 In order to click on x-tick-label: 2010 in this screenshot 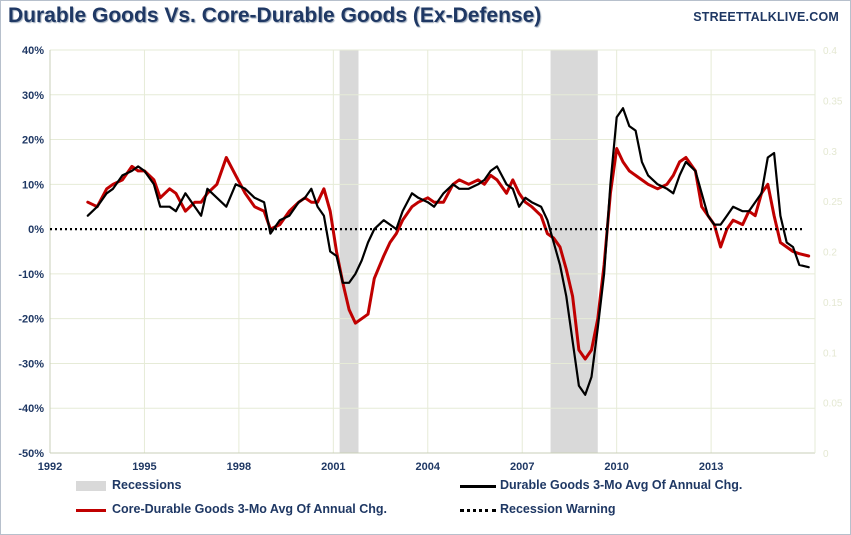, I will do `click(616, 467)`.